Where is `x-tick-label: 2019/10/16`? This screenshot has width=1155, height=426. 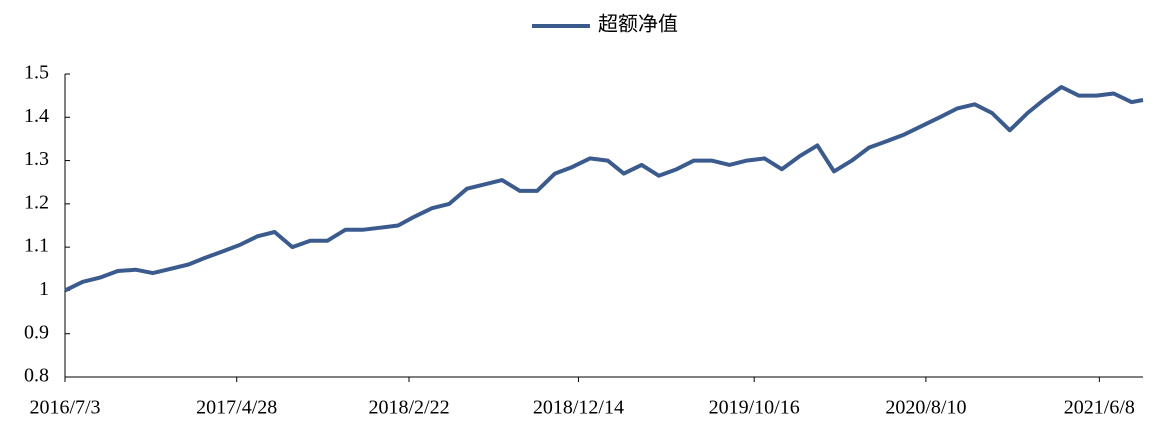
x-tick-label: 2019/10/16 is located at coordinates (754, 408).